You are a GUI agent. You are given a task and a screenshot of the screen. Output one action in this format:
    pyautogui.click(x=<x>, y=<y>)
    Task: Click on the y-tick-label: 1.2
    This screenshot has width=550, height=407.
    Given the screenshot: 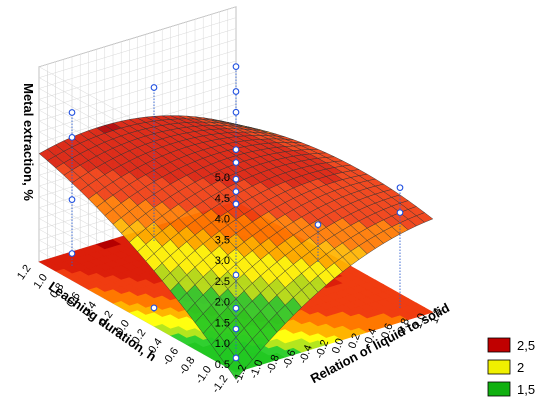 What is the action you would take?
    pyautogui.click(x=24, y=272)
    